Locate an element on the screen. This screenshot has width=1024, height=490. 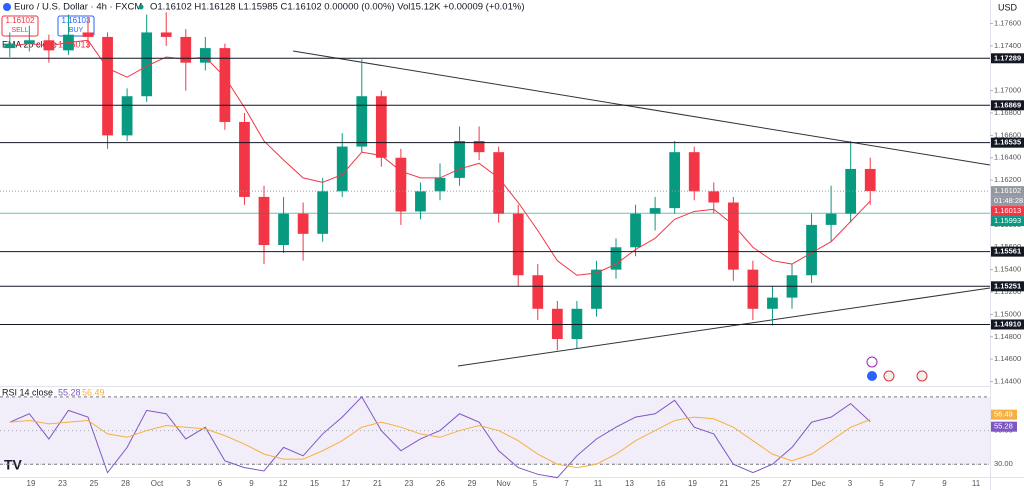
level-label: 1.14910 is located at coordinates (1007, 323).